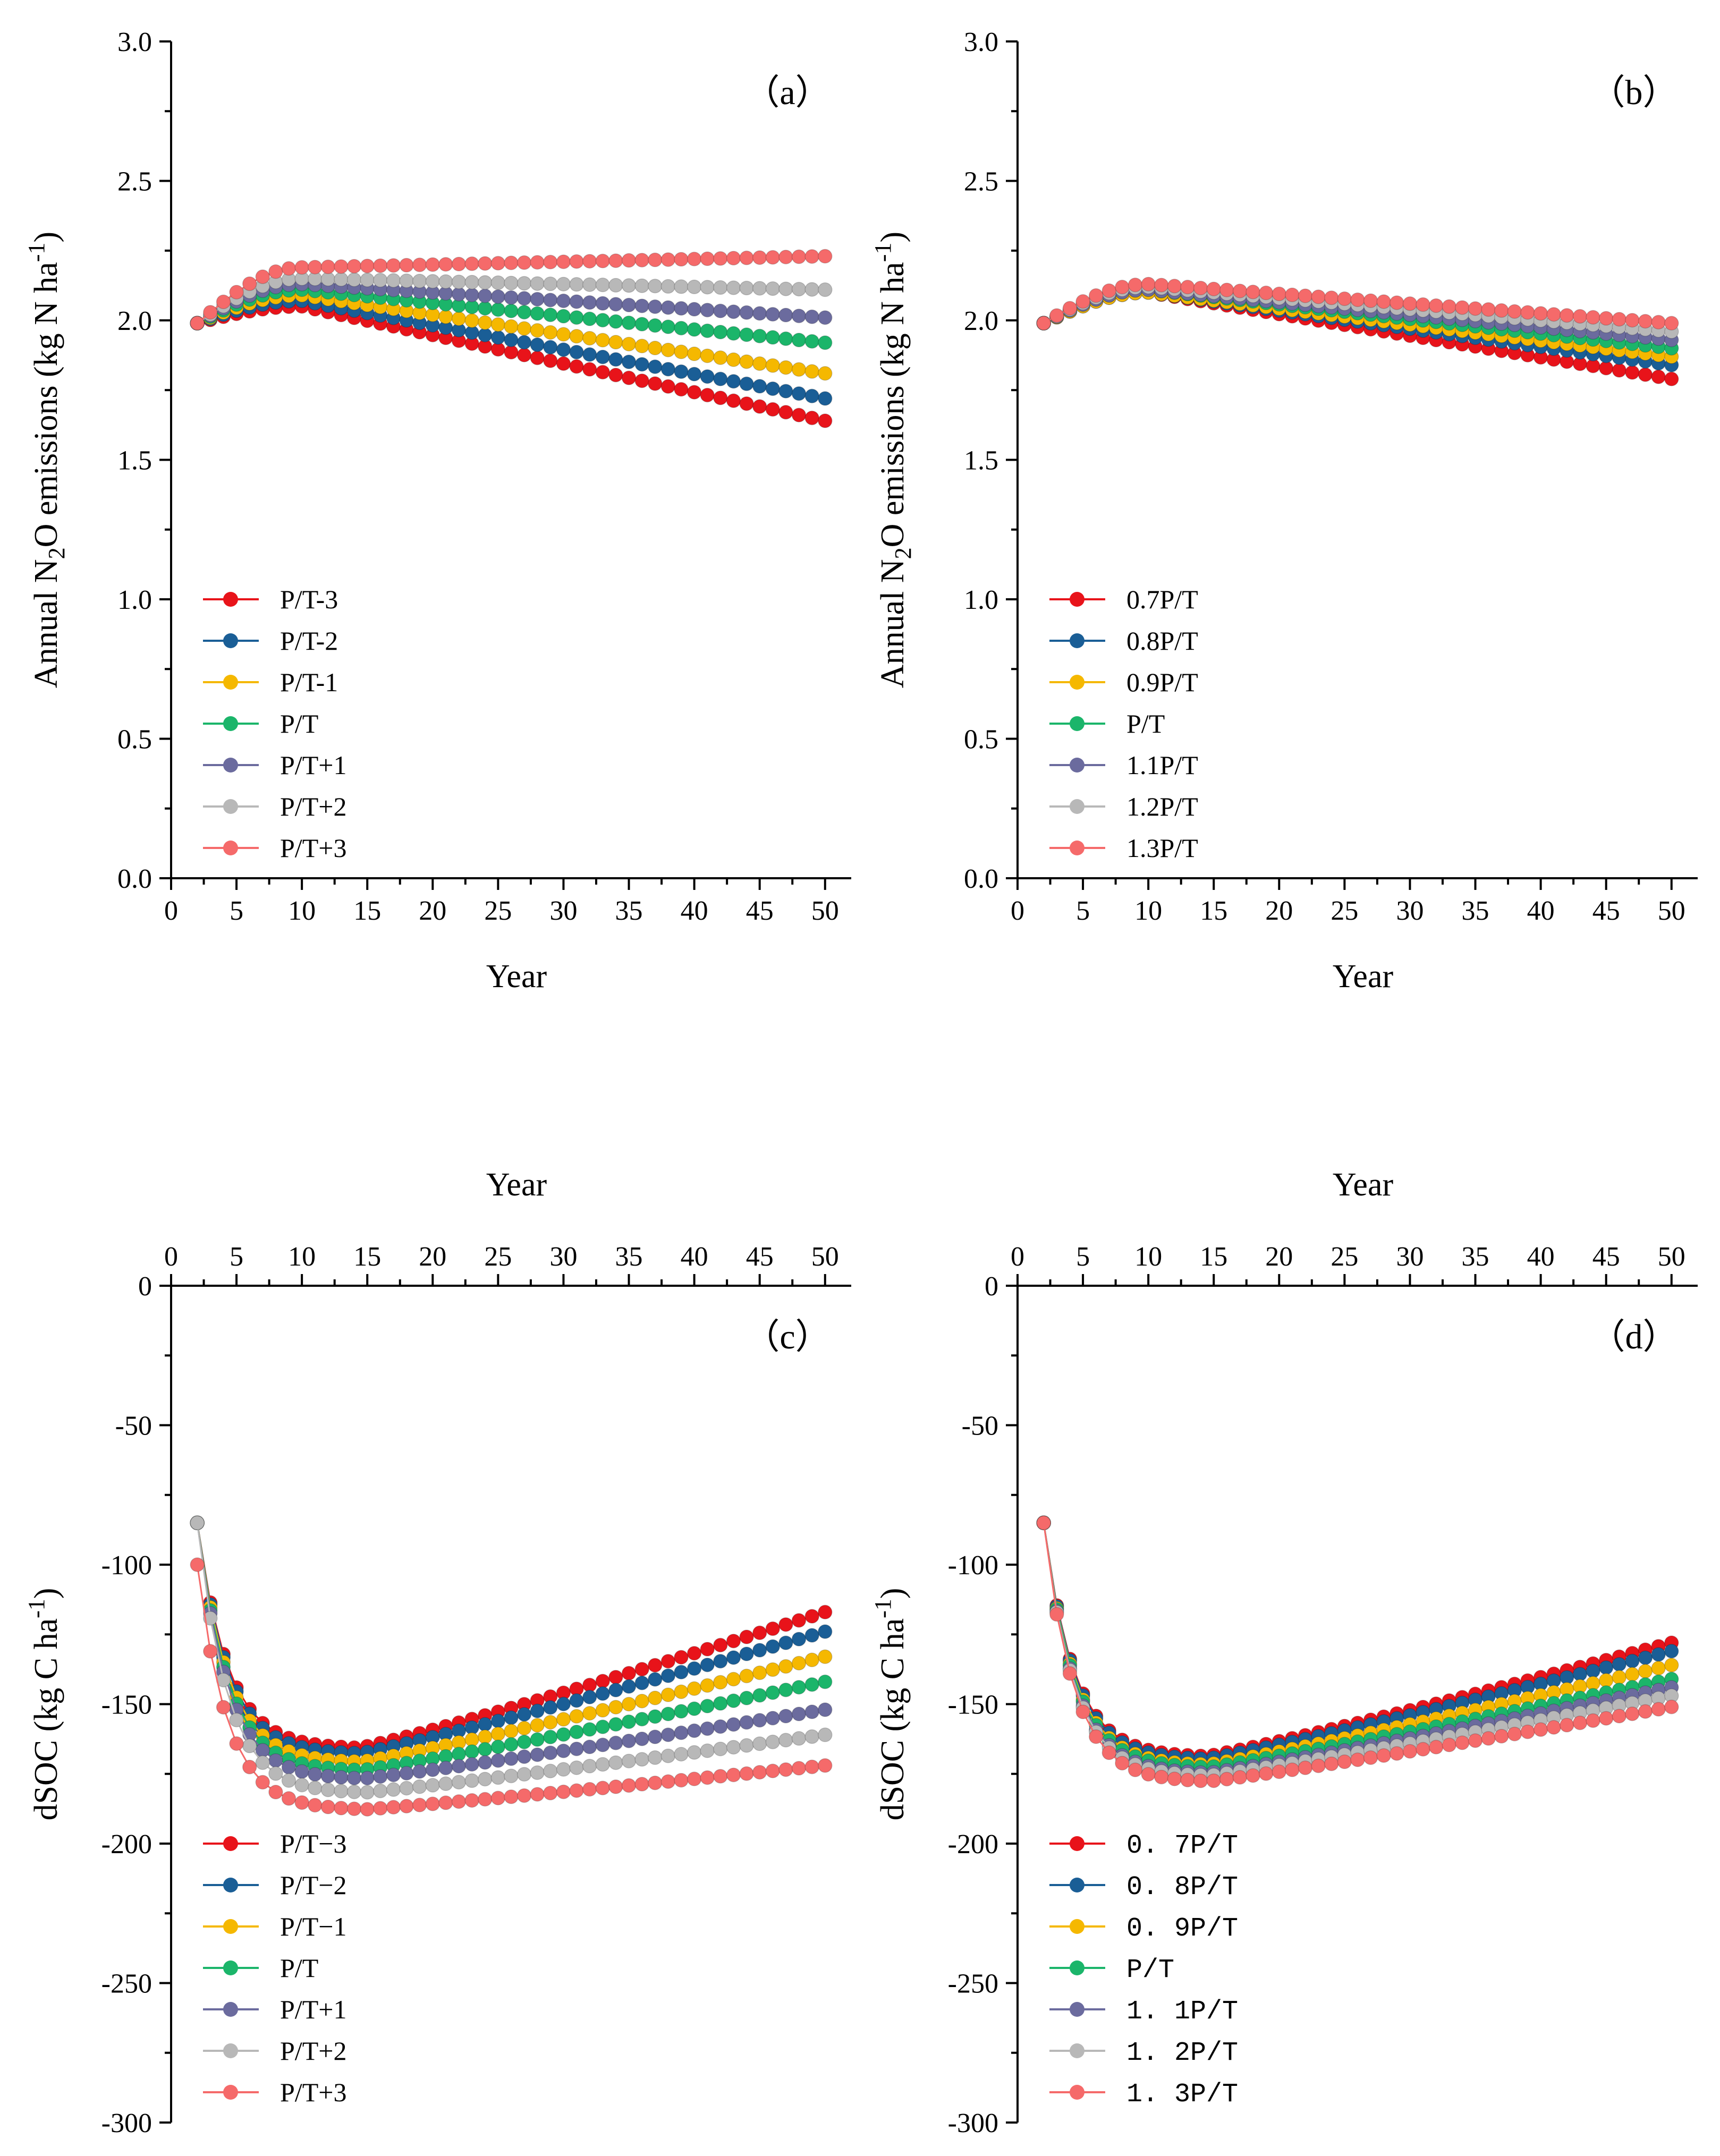  What do you see at coordinates (760, 911) in the screenshot?
I see `x-tick-label: 45` at bounding box center [760, 911].